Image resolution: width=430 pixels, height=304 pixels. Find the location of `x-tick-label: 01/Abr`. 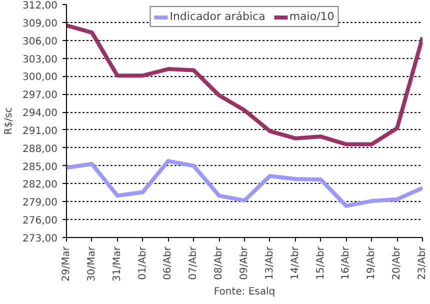

x-tick-label: 01/Abr is located at coordinates (142, 263).